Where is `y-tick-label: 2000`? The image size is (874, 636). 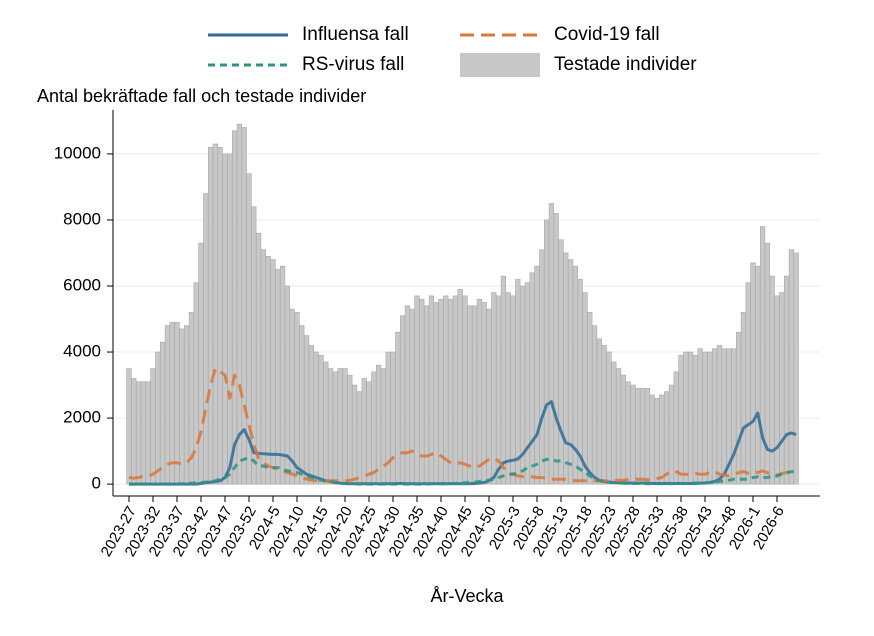 y-tick-label: 2000 is located at coordinates (82, 417).